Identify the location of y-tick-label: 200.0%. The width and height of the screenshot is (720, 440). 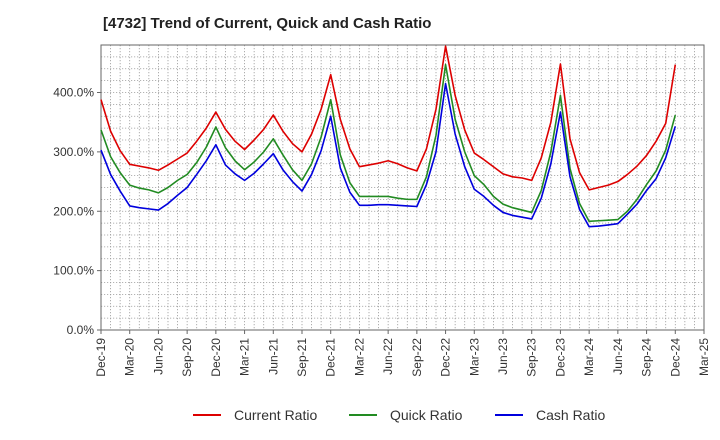
(73, 211).